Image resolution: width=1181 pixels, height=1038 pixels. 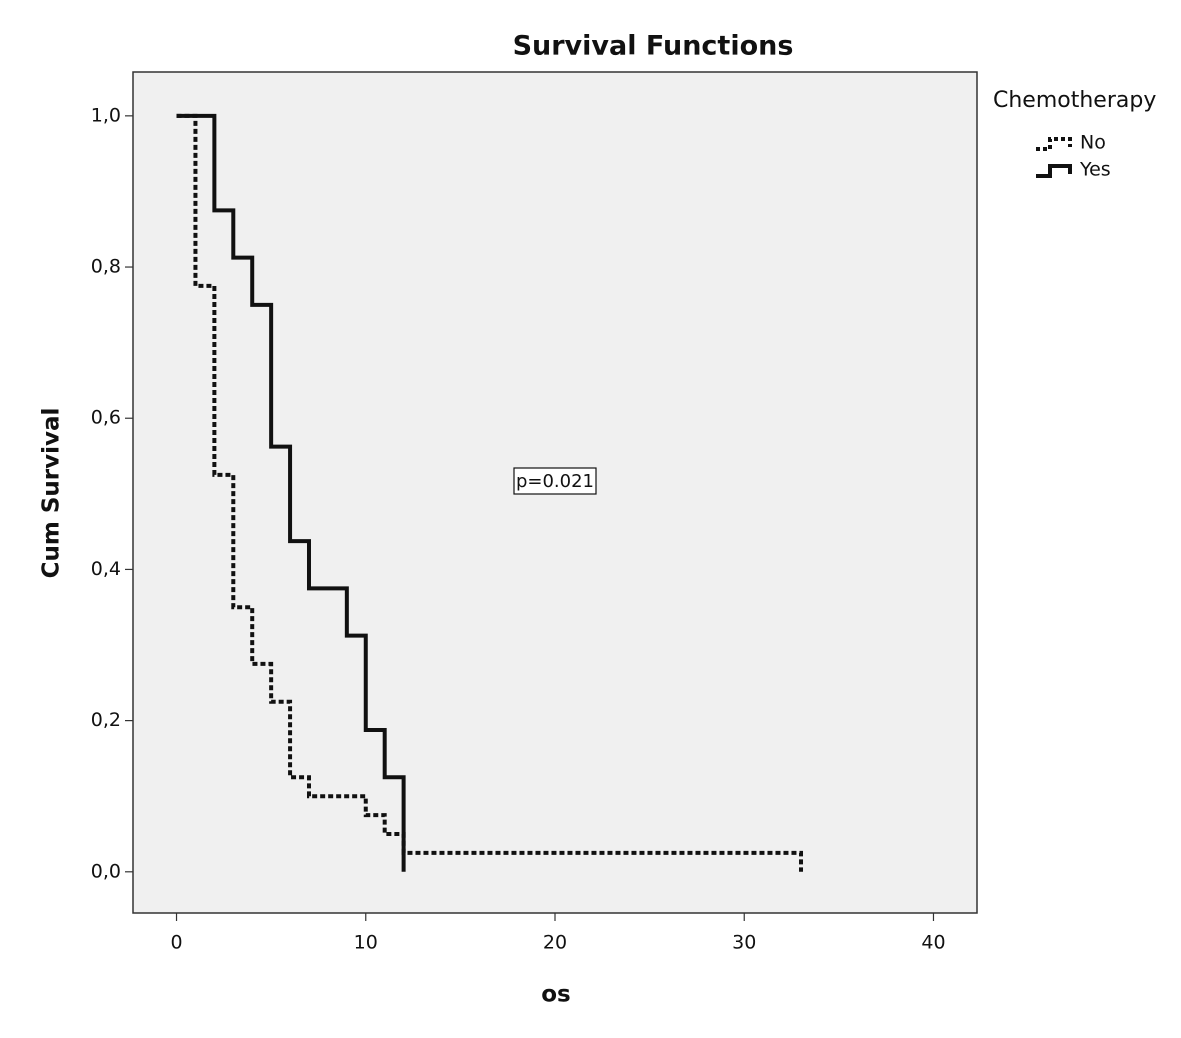 I want to click on legend-label: Yes, so click(x=1095, y=170).